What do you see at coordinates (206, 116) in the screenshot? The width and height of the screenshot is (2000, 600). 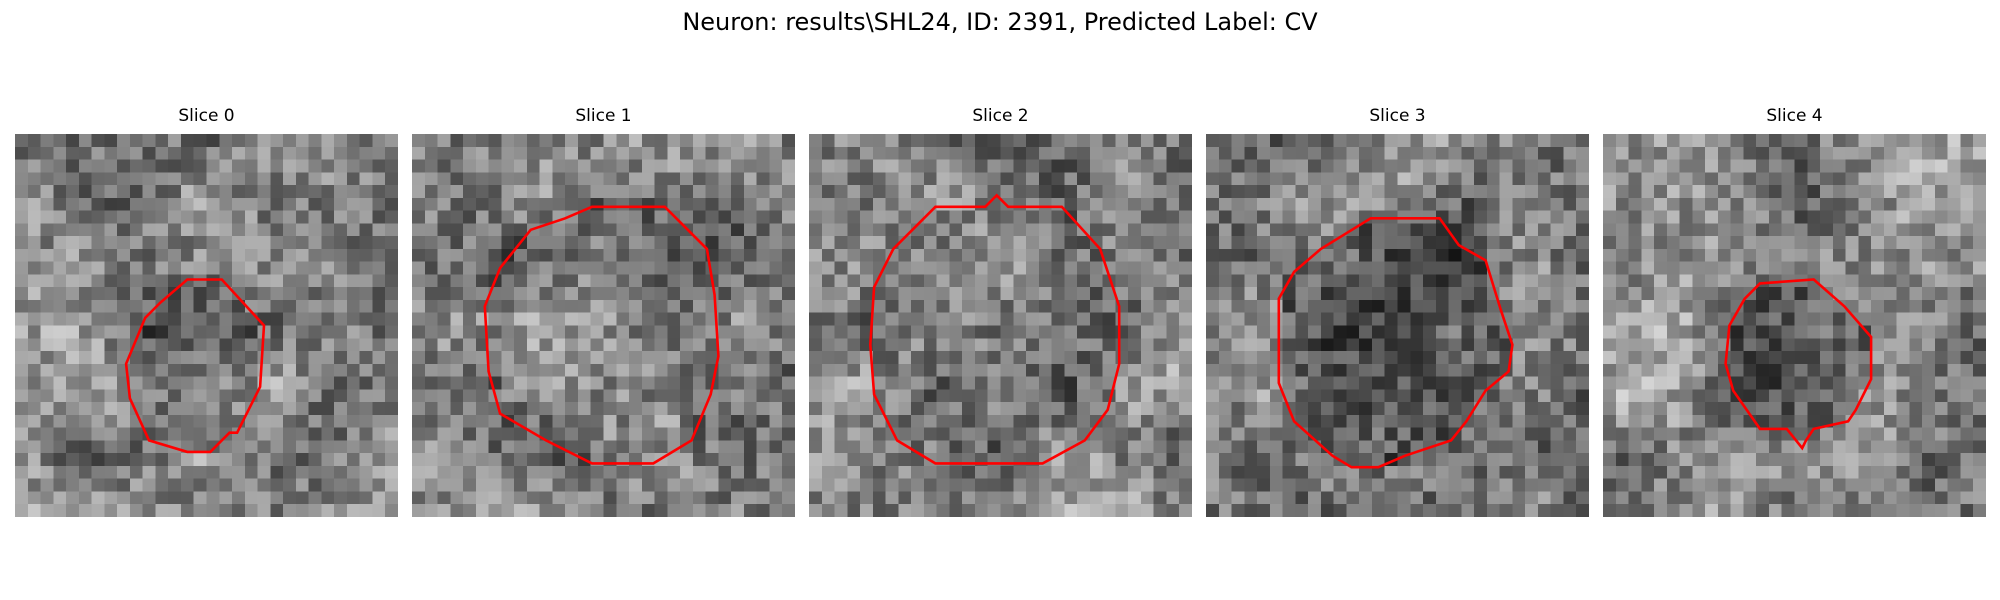 I see `slice-title: Slice 0` at bounding box center [206, 116].